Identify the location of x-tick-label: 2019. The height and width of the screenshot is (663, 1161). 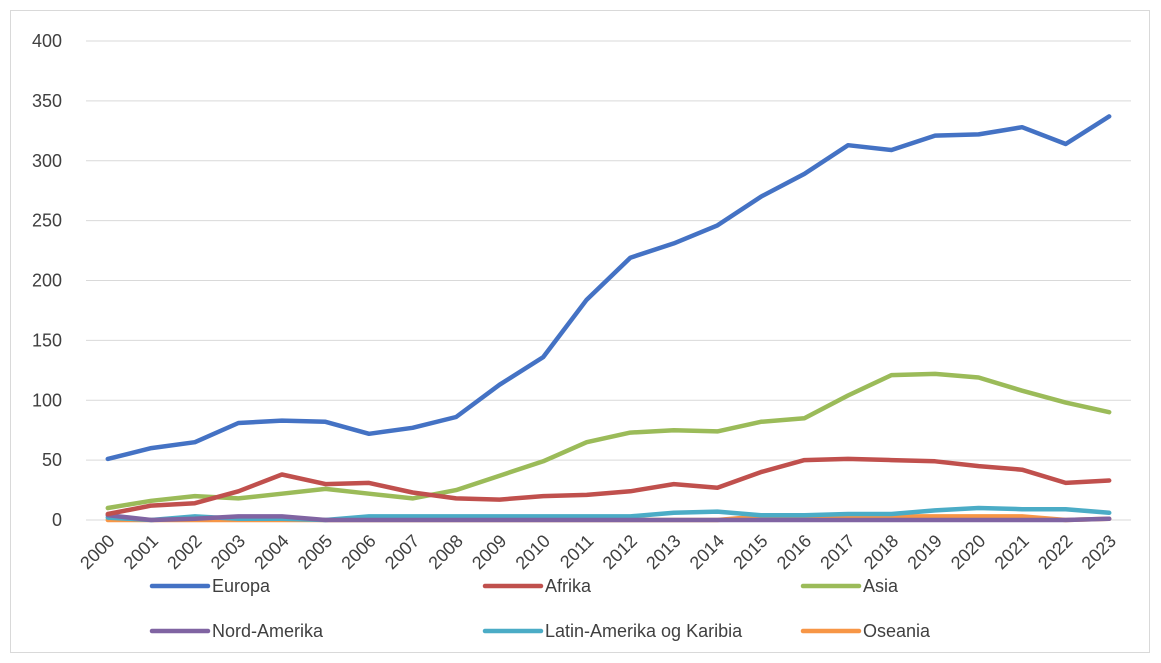
(924, 552).